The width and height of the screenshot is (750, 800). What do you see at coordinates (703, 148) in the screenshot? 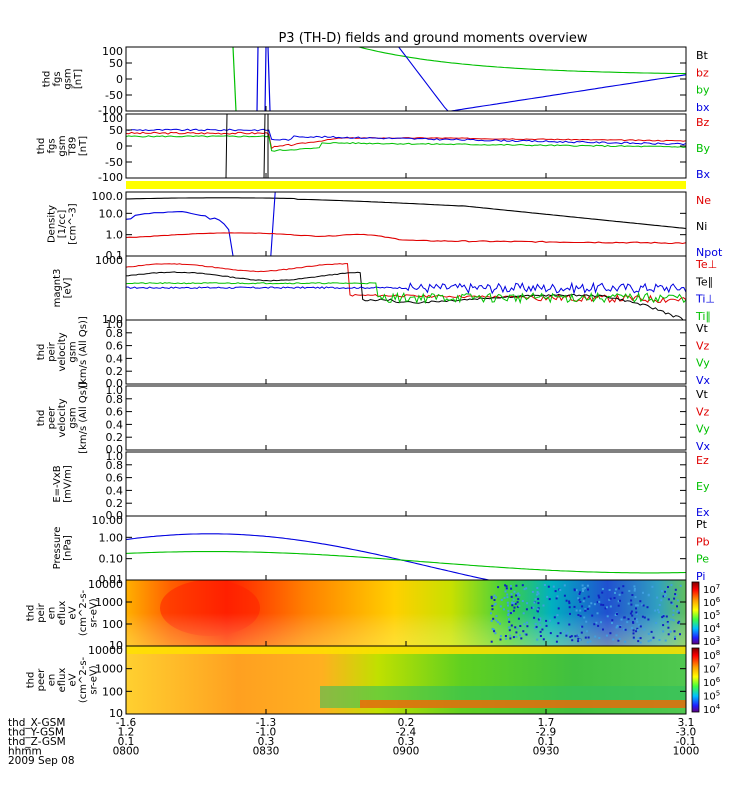
I see `legend-By: By` at bounding box center [703, 148].